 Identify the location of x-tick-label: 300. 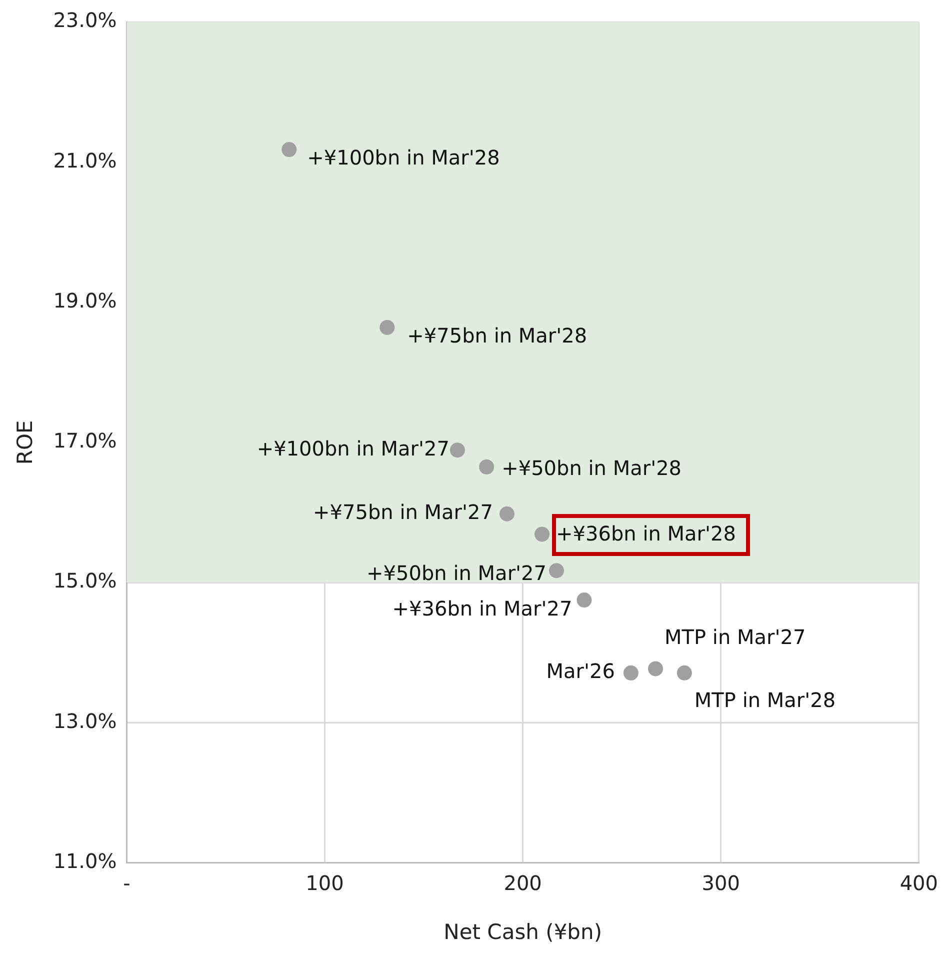
(721, 883).